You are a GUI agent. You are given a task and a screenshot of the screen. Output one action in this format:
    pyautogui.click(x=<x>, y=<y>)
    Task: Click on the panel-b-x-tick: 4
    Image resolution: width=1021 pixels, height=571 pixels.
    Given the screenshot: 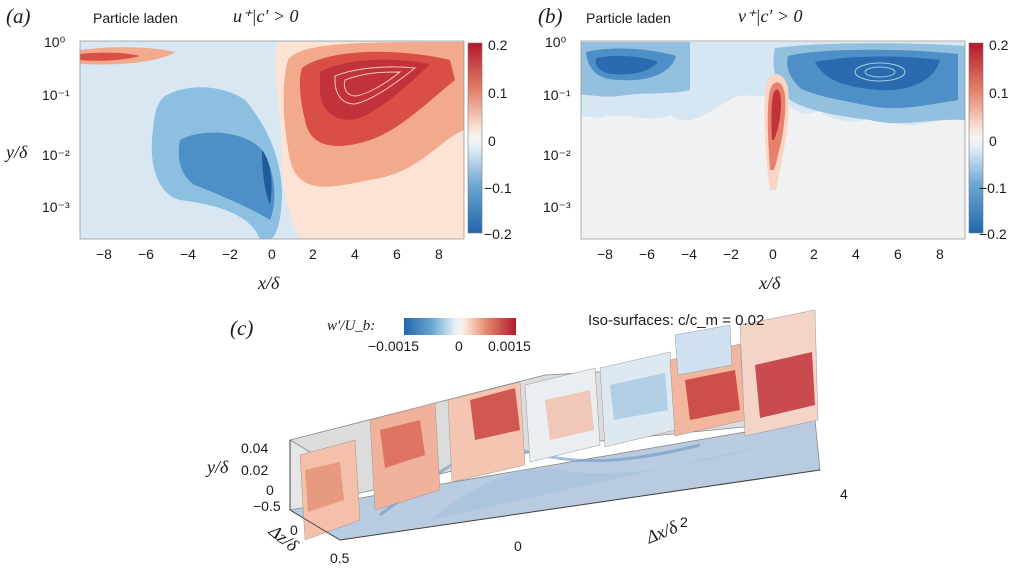 What is the action you would take?
    pyautogui.click(x=856, y=254)
    